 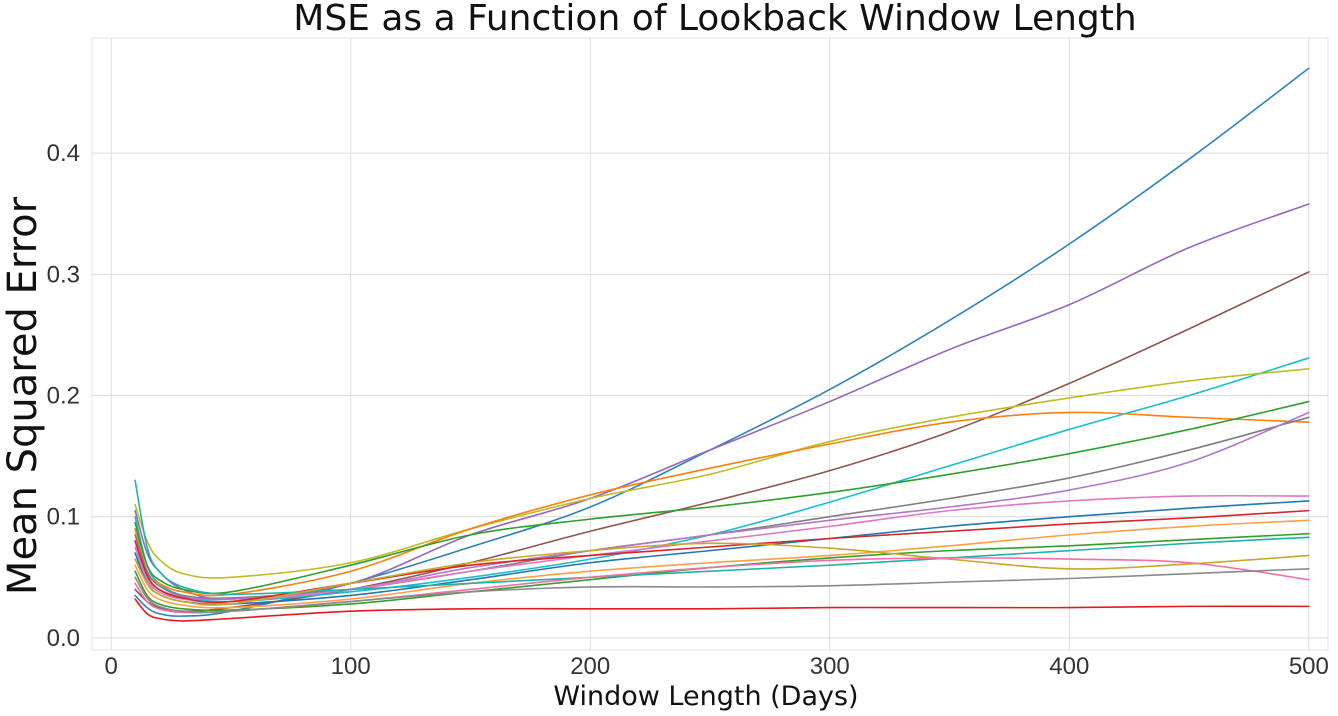 What do you see at coordinates (63, 396) in the screenshot?
I see `y-tick-label: 0.2` at bounding box center [63, 396].